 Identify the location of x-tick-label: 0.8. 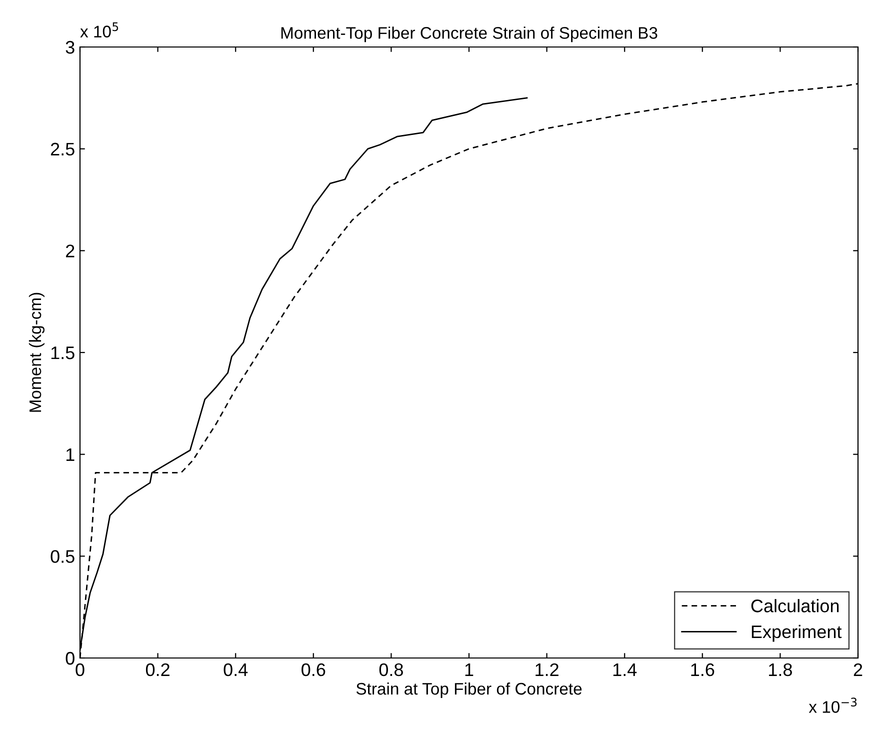
(391, 669).